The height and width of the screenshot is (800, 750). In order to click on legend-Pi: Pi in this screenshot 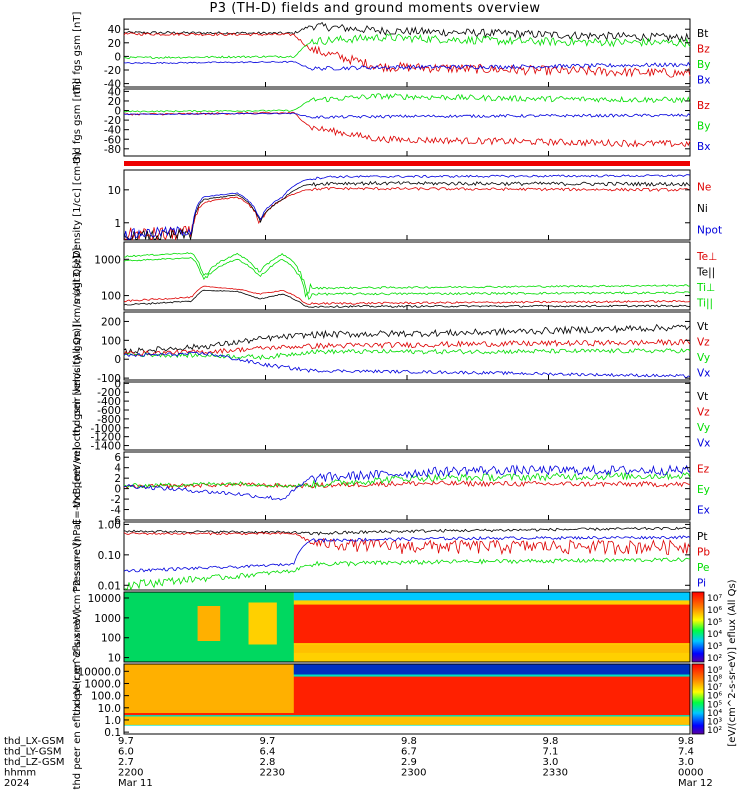, I will do `click(701, 583)`.